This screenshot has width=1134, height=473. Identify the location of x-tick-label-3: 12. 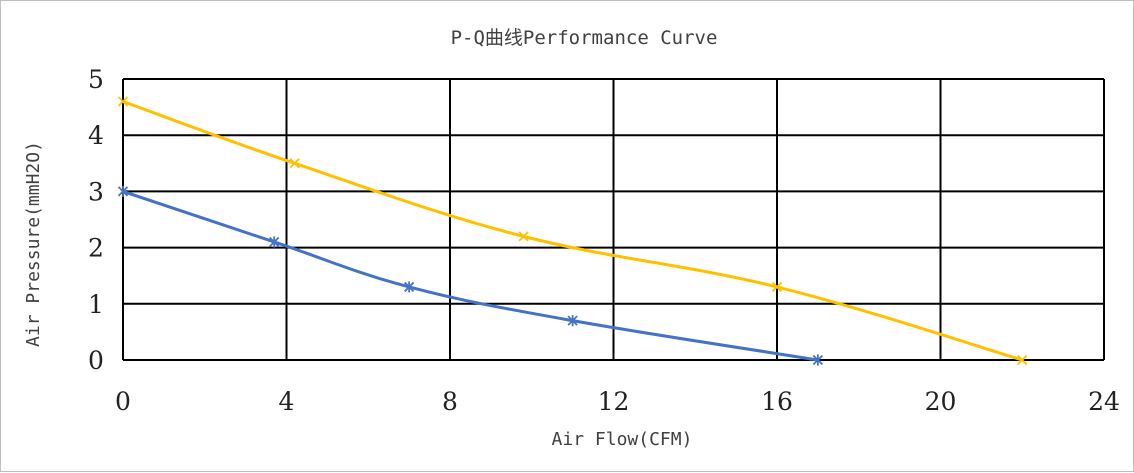
(614, 401).